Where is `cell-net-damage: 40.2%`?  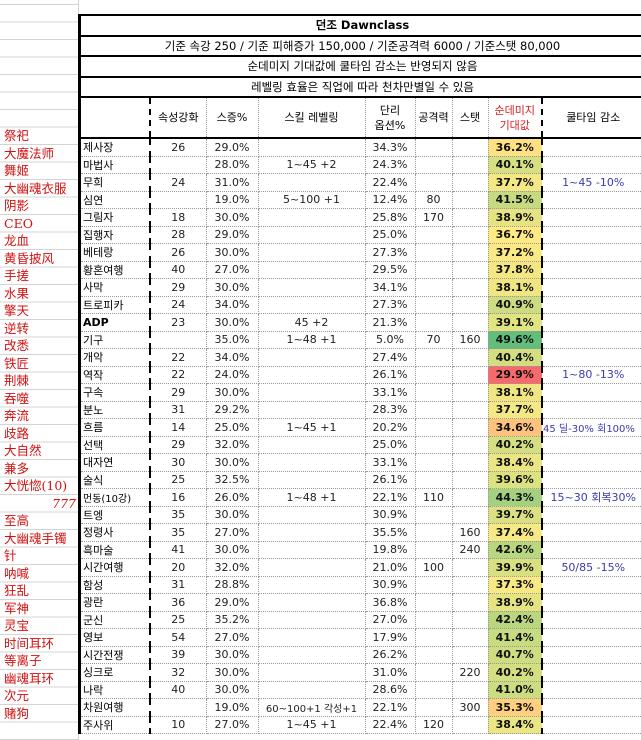 cell-net-damage: 40.2% is located at coordinates (515, 445).